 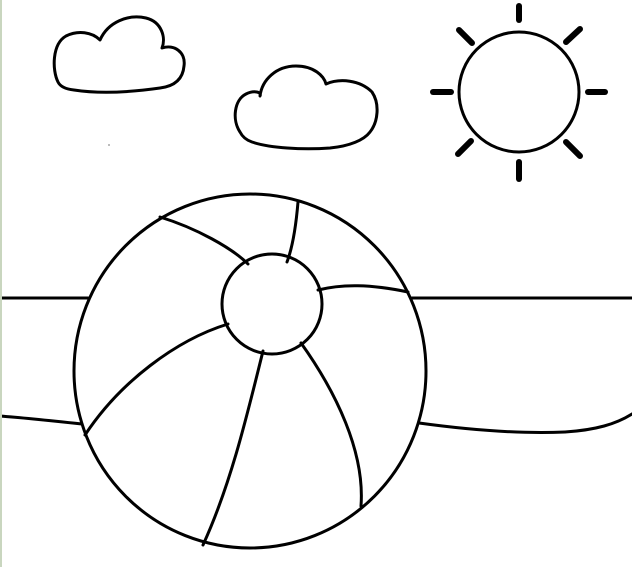 What do you see at coordinates (519, 92) in the screenshot?
I see `sun-icon` at bounding box center [519, 92].